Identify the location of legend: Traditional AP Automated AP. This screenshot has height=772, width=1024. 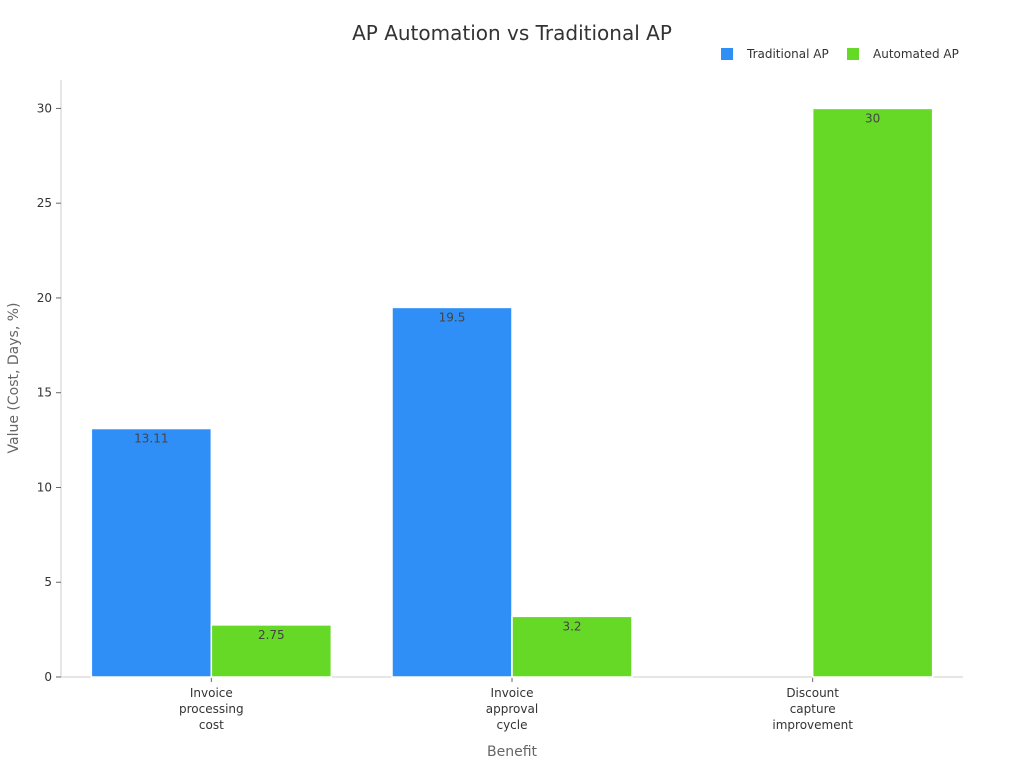
(840, 54).